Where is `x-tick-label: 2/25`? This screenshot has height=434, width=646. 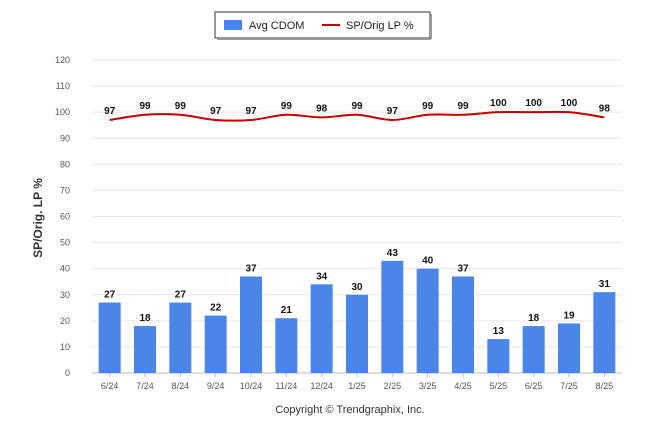 x-tick-label: 2/25 is located at coordinates (393, 386).